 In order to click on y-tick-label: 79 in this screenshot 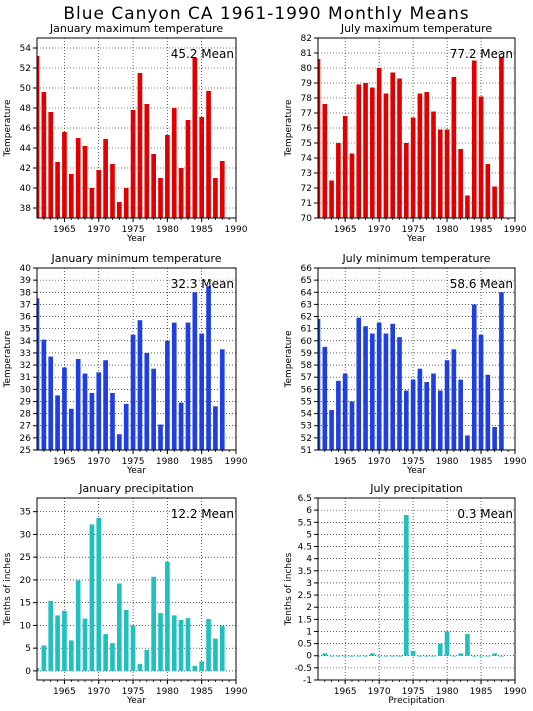, I will do `click(307, 84)`.